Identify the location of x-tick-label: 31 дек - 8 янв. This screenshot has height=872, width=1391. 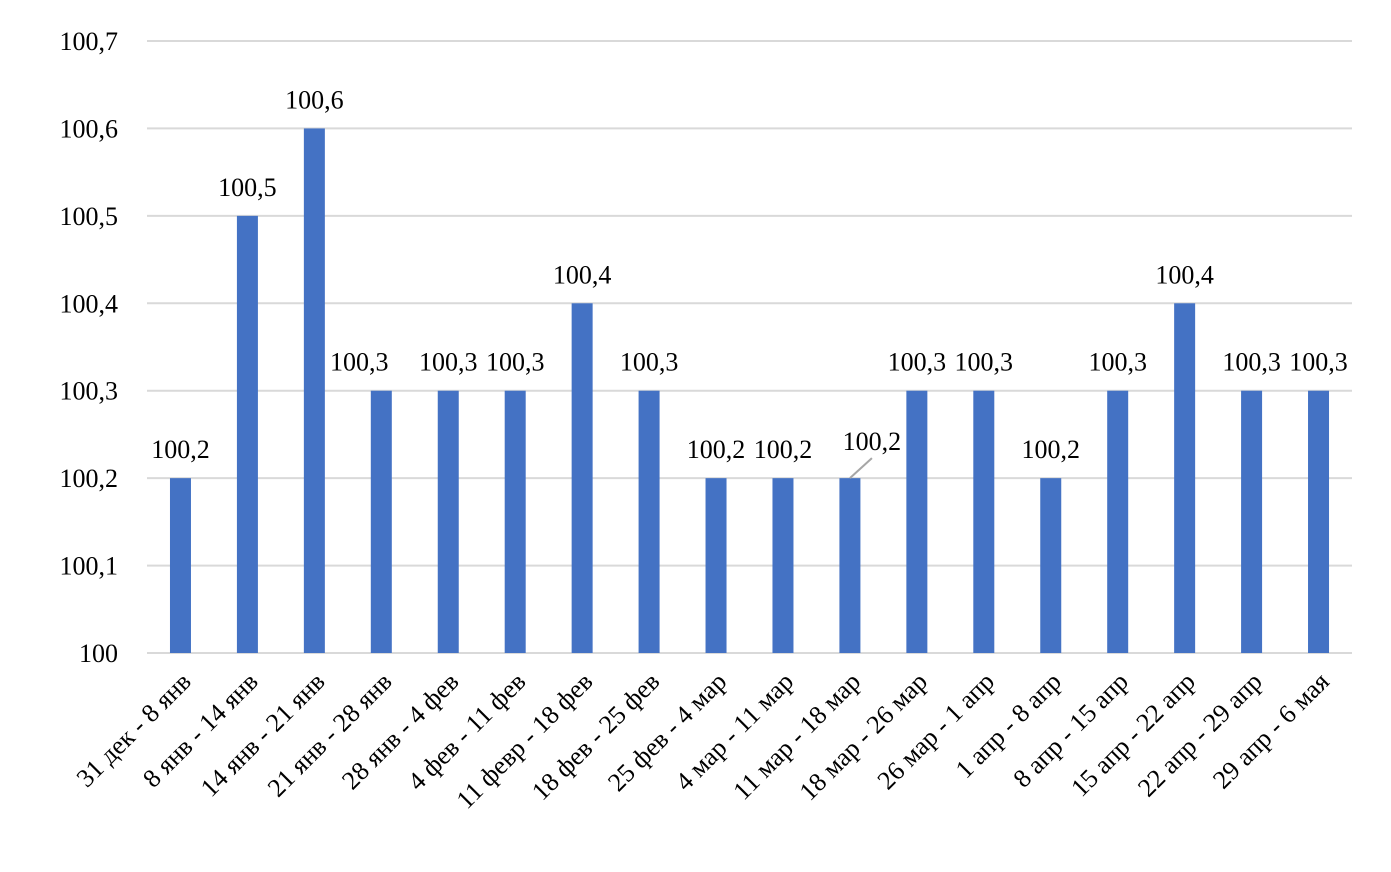
(134, 730).